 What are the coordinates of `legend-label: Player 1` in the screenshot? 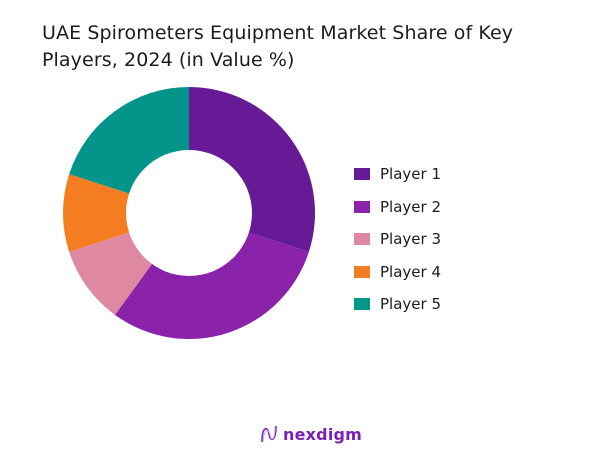 It's located at (410, 174).